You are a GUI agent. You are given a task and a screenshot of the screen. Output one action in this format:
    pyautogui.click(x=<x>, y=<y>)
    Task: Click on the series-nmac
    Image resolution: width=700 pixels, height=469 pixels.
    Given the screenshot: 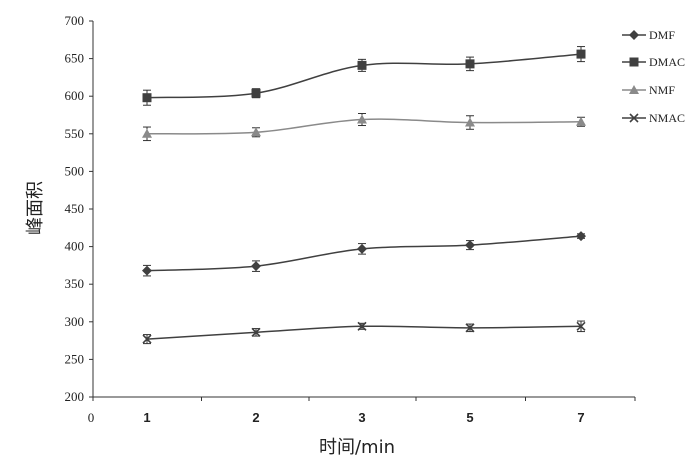 What is the action you would take?
    pyautogui.click(x=364, y=332)
    